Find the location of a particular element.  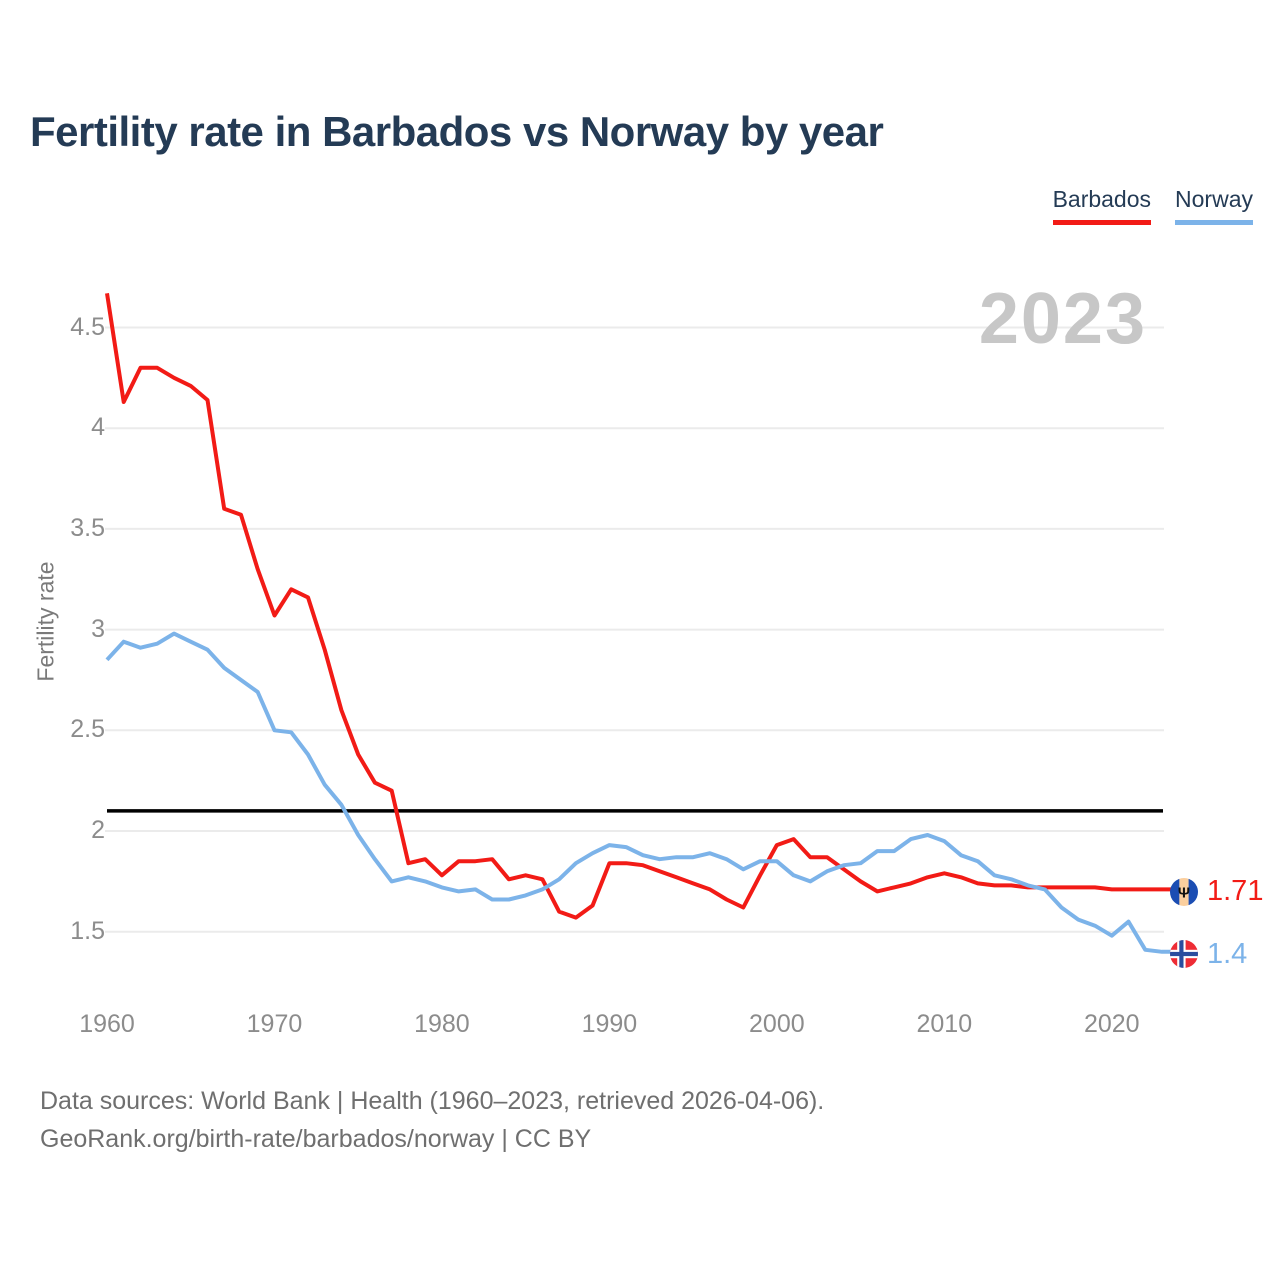

legend-underline-norway is located at coordinates (1214, 222).